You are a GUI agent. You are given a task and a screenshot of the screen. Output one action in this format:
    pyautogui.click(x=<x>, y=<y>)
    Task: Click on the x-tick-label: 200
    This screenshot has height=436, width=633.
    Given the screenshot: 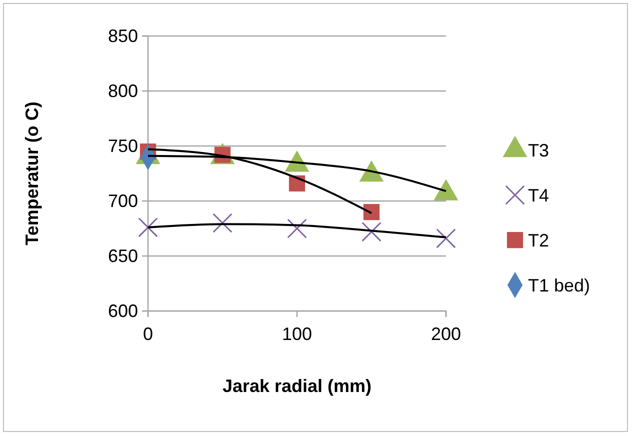 What is the action you would take?
    pyautogui.click(x=446, y=334)
    